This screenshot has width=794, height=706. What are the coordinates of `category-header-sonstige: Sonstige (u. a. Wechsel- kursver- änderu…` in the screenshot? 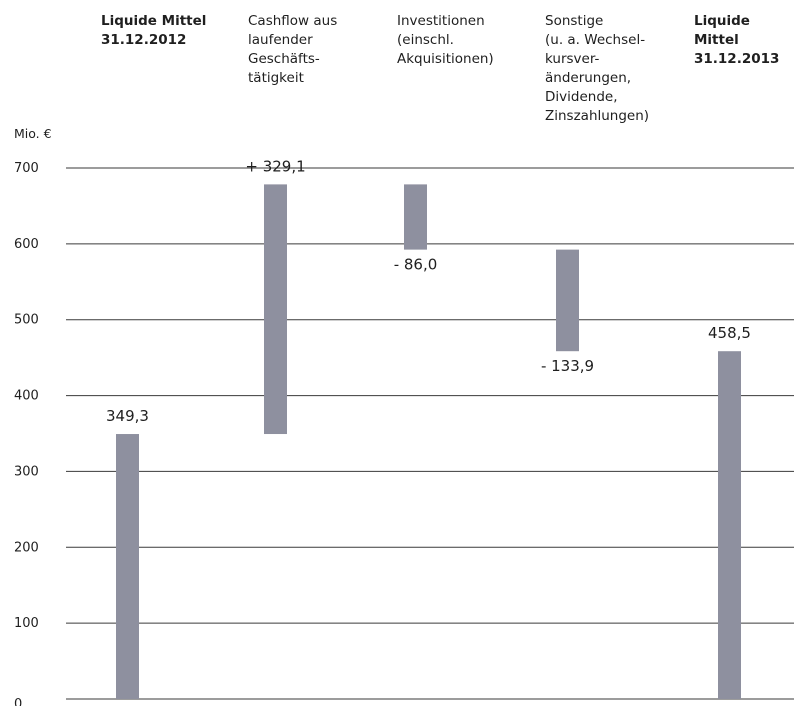 It's located at (597, 68).